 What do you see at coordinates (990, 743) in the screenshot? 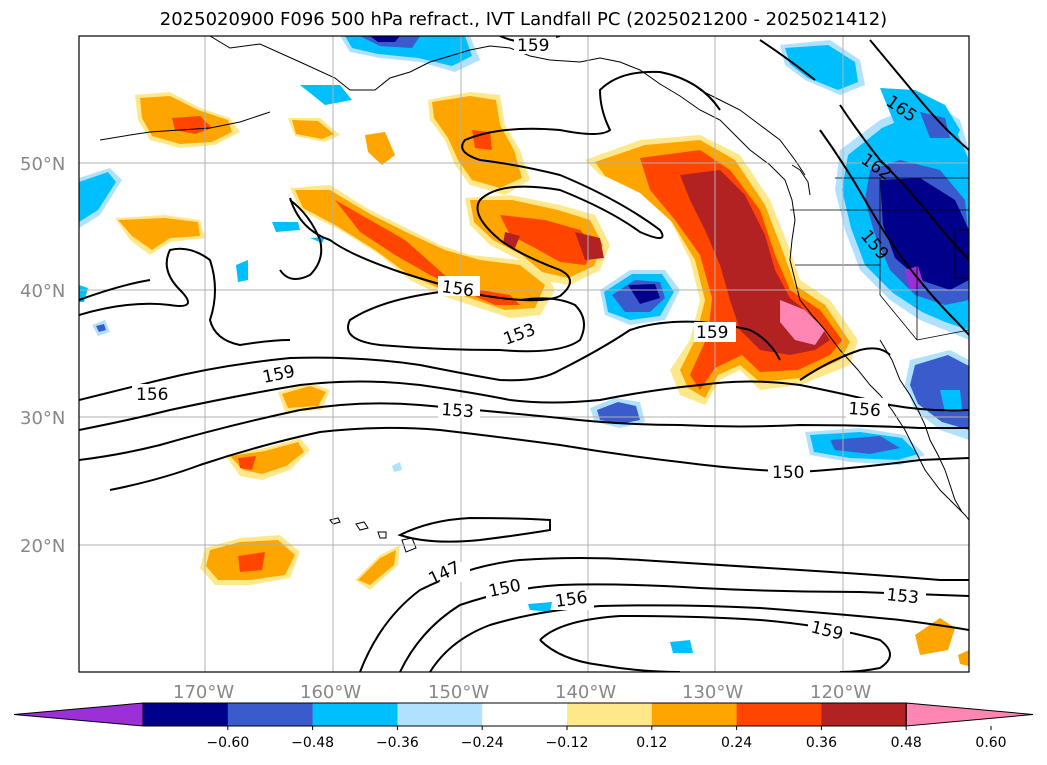
I see `colorbar-tick-label: 0.60` at bounding box center [990, 743].